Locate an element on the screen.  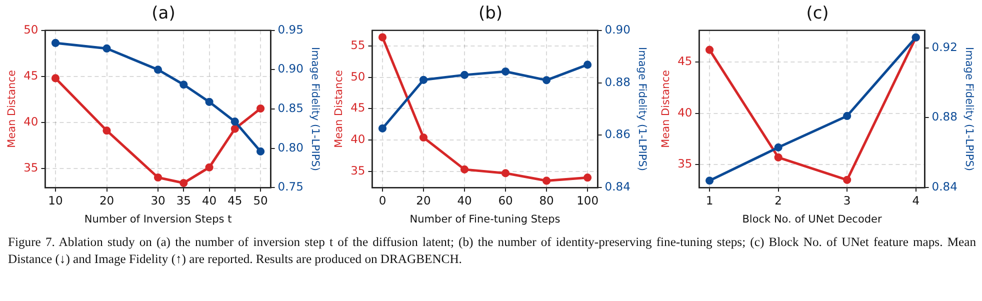
y2-tick-label: 0.95 is located at coordinates (291, 29).